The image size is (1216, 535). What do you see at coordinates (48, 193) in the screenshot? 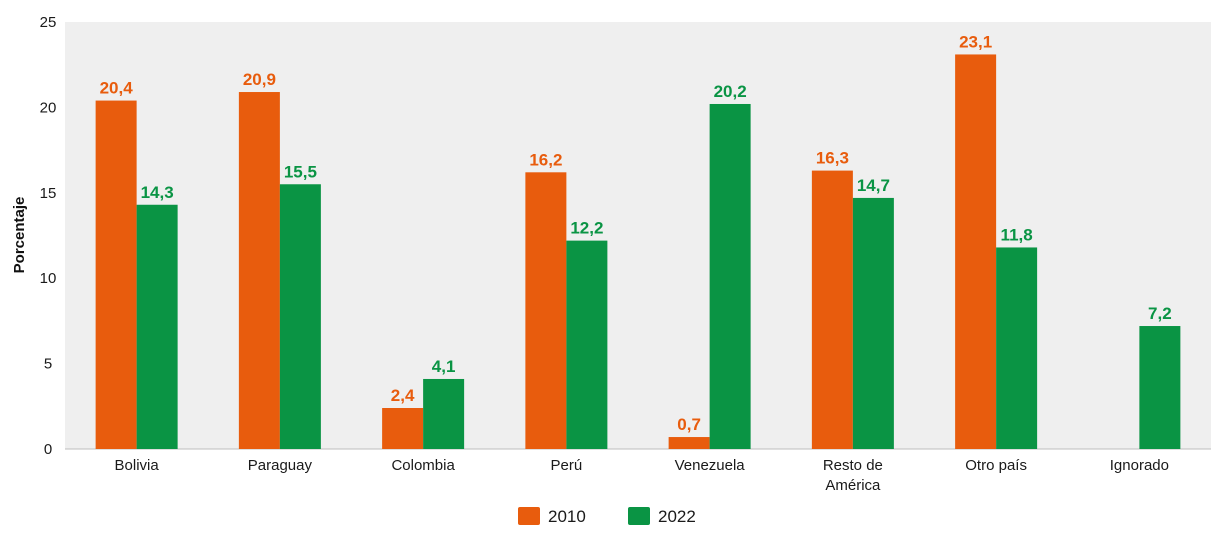
I see `y-tick-label: 15` at bounding box center [48, 193].